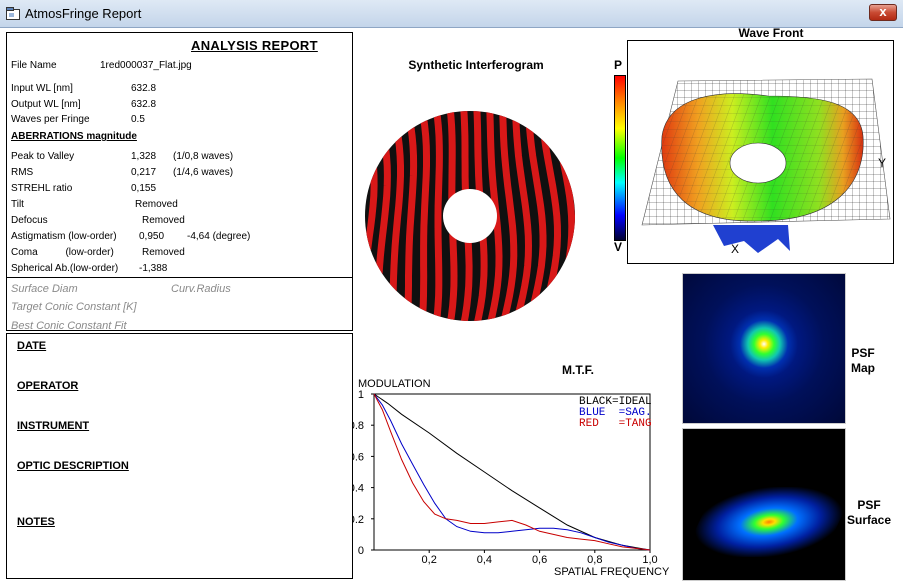 Image resolution: width=903 pixels, height=587 pixels. Describe the element at coordinates (146, 65) in the screenshot. I see `file-name-value: 1red000037_Flat.jpg` at that location.